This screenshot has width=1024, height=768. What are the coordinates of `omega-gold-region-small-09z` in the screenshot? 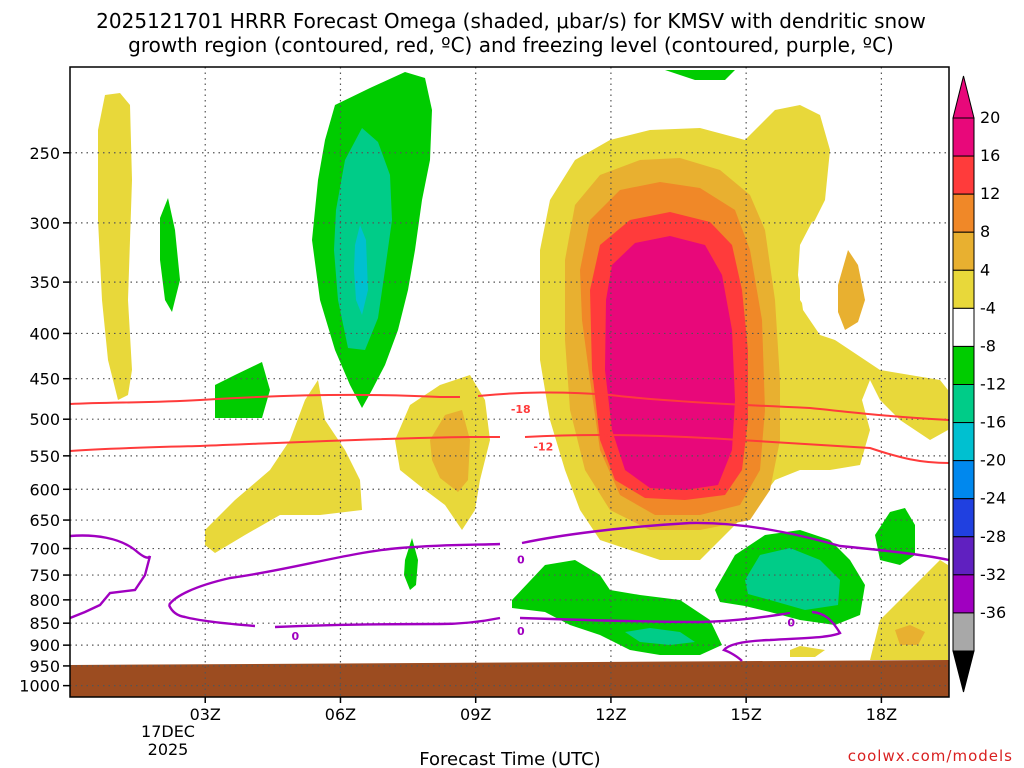 It's located at (450, 451).